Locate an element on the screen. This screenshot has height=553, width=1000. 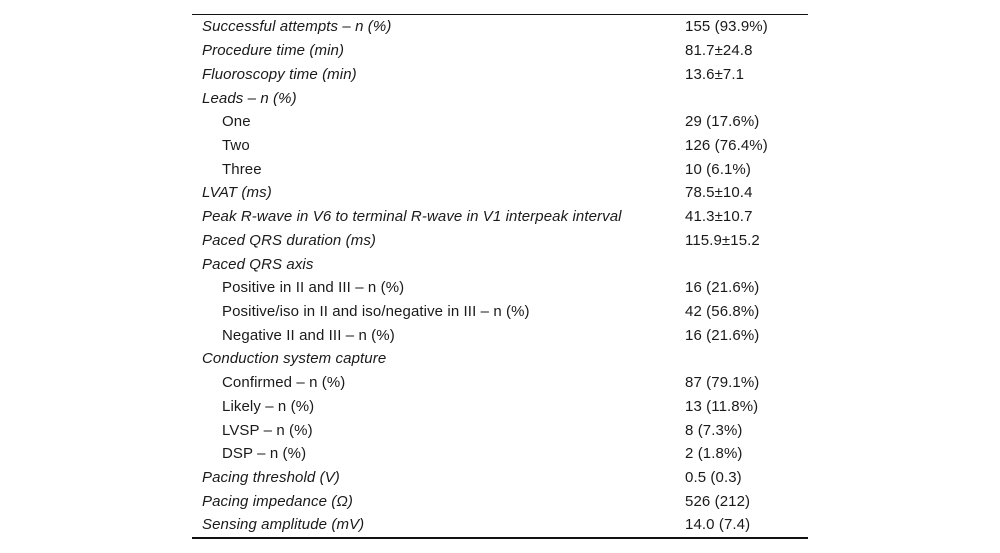
row-value: 155 (93.9%) is located at coordinates (726, 27).